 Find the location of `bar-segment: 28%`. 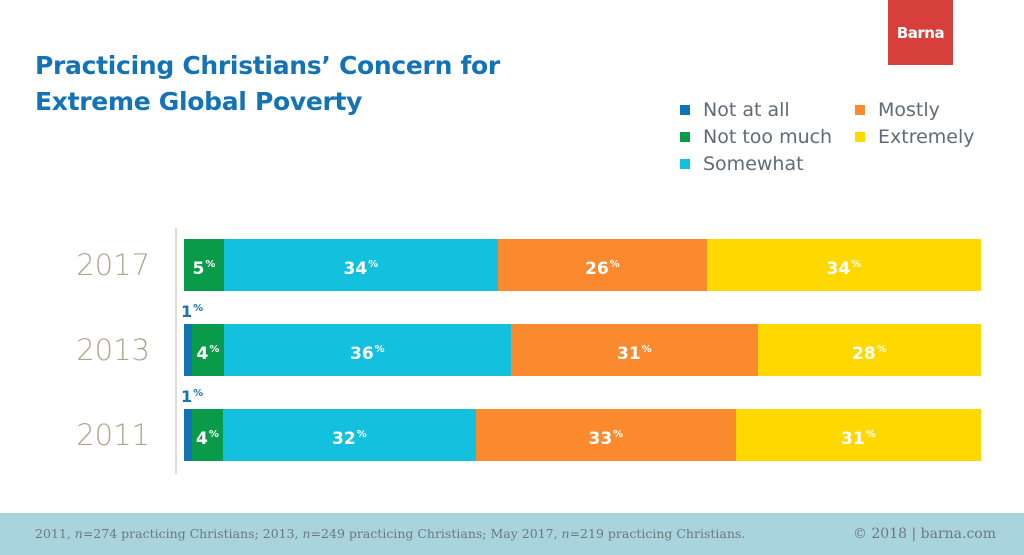

bar-segment: 28% is located at coordinates (869, 350).